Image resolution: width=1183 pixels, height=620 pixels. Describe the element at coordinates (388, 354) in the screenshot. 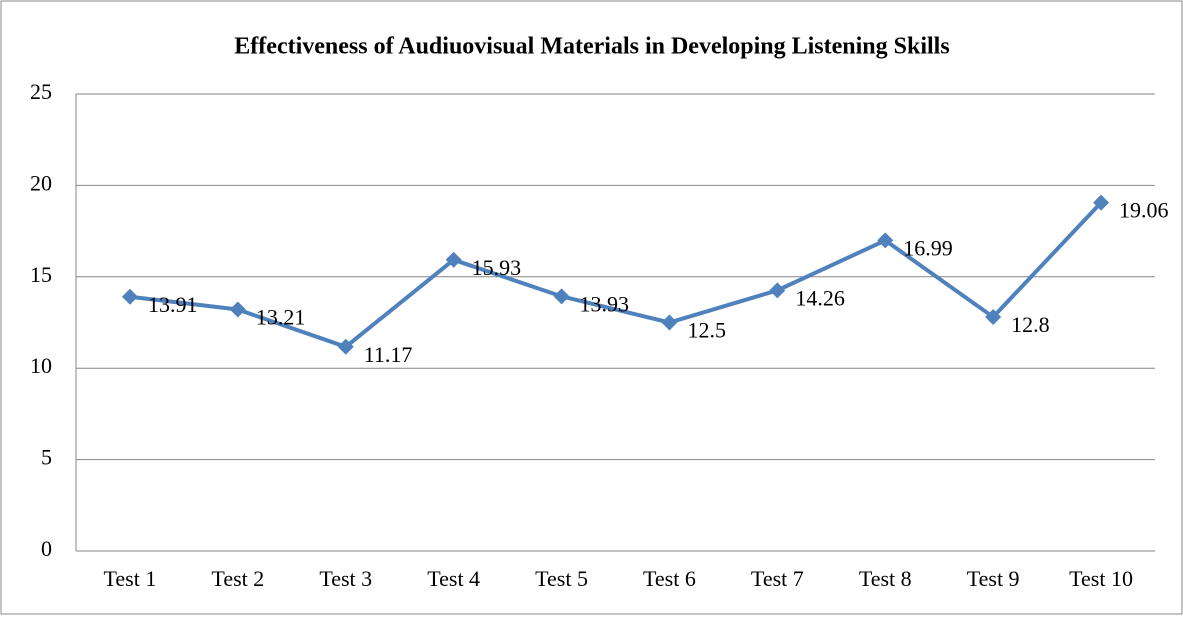

I see `data-label: 11.17` at that location.